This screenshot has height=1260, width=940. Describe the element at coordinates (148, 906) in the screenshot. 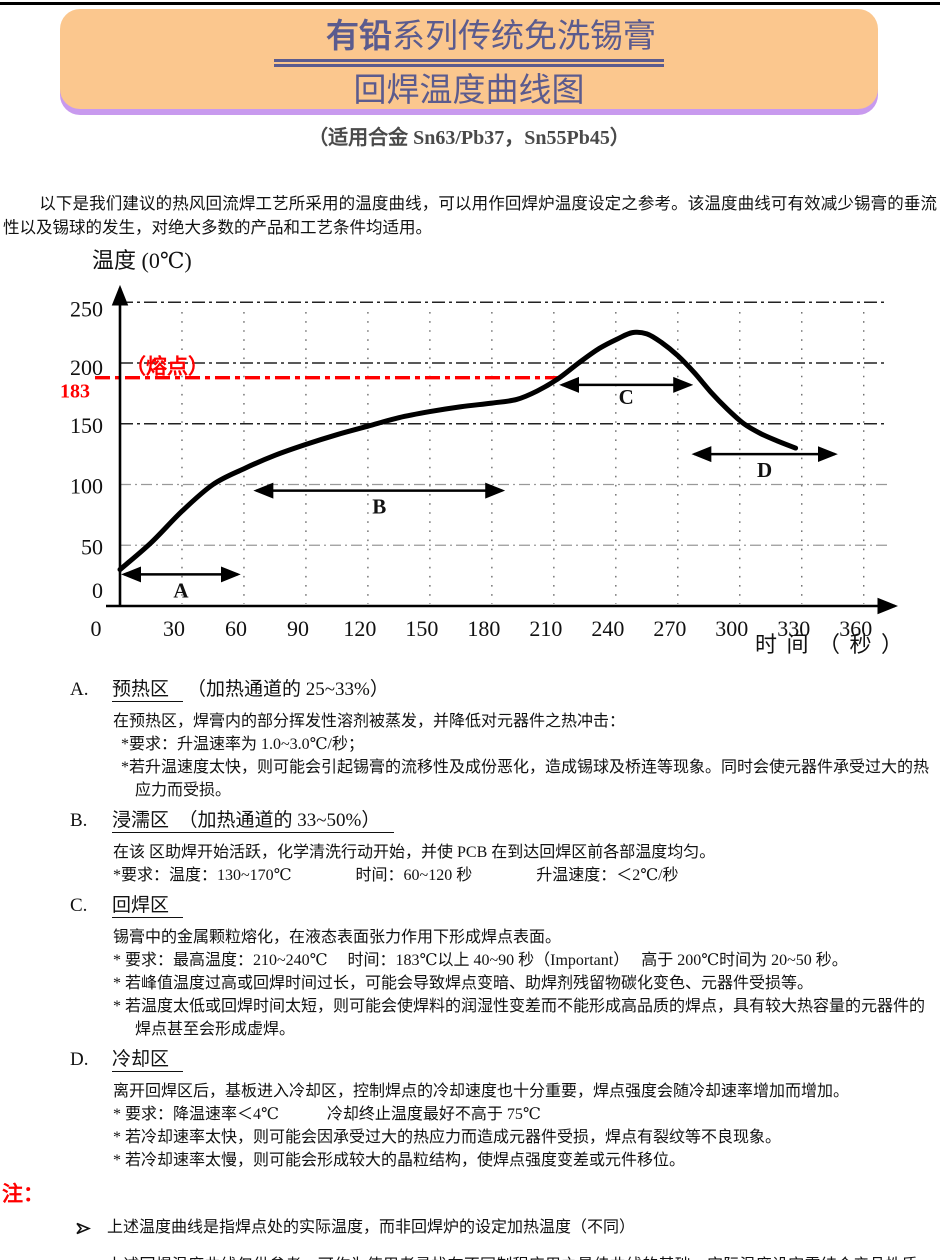

I see `section-title: 回焊区` at that location.